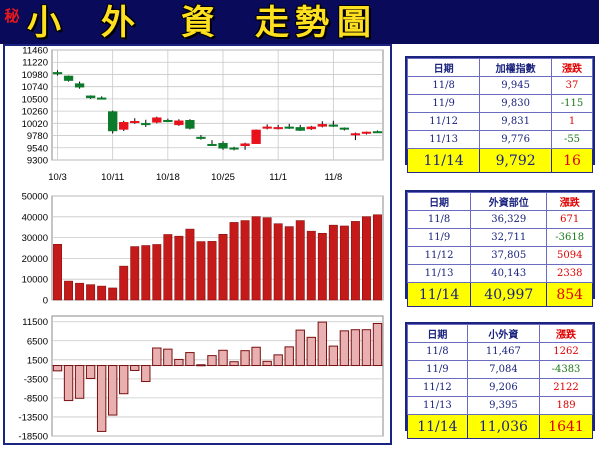  I want to click on y-tick-label: 10980, so click(35, 75).